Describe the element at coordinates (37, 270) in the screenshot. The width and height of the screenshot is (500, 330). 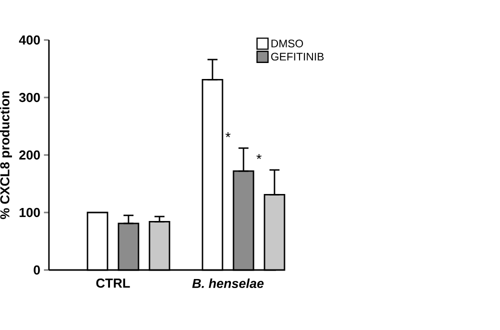
I see `y-tick-label: 0` at that location.